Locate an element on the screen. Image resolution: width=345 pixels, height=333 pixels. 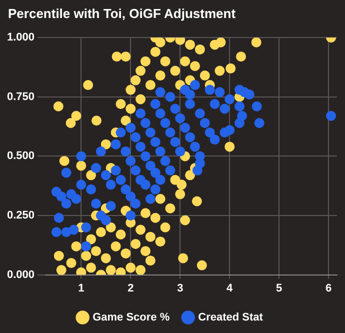
y-tick-label: 0.250 is located at coordinates (20, 216).